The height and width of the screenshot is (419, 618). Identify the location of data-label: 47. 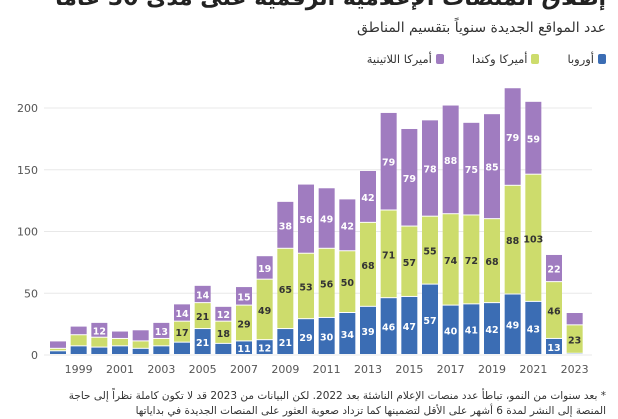
(409, 327).